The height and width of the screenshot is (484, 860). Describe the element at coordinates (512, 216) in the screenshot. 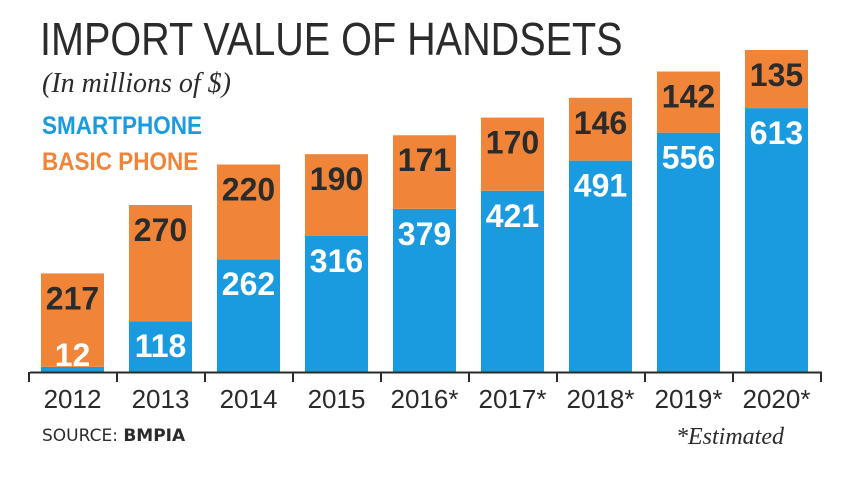

I see `label-smartphone-2017: 421` at that location.